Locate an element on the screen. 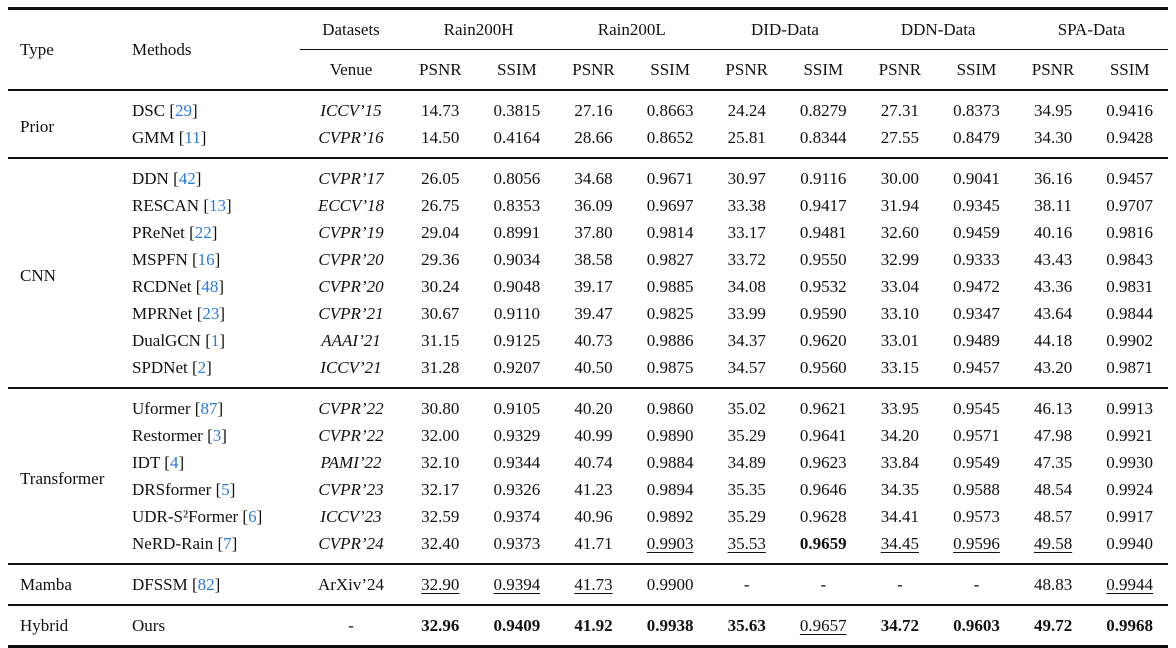 This screenshot has height=648, width=1176. ssim-value: 0.9628 is located at coordinates (823, 516).